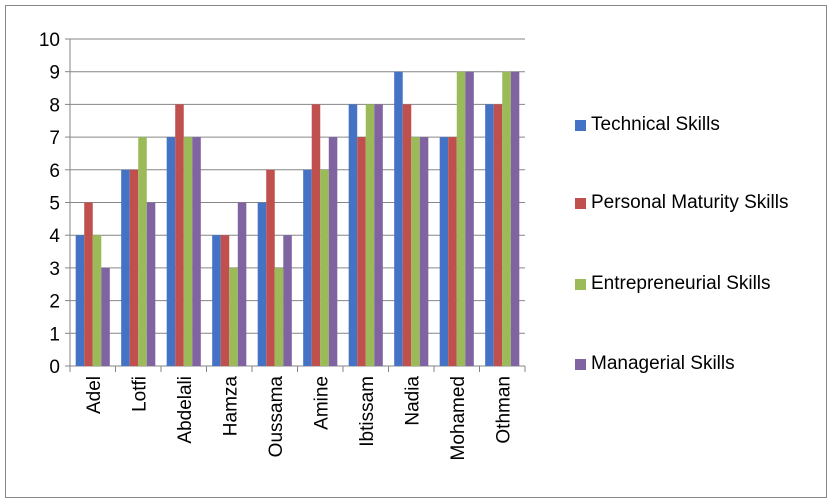 The height and width of the screenshot is (503, 832). Describe the element at coordinates (54, 105) in the screenshot. I see `y-tick-label: 8` at that location.